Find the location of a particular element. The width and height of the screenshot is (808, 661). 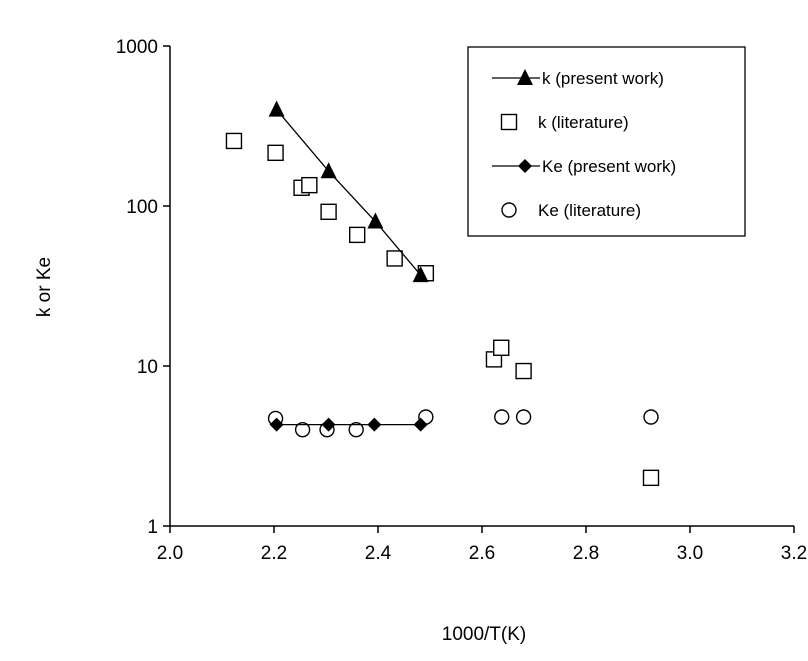

x-tick-label: 2.8 is located at coordinates (586, 553).